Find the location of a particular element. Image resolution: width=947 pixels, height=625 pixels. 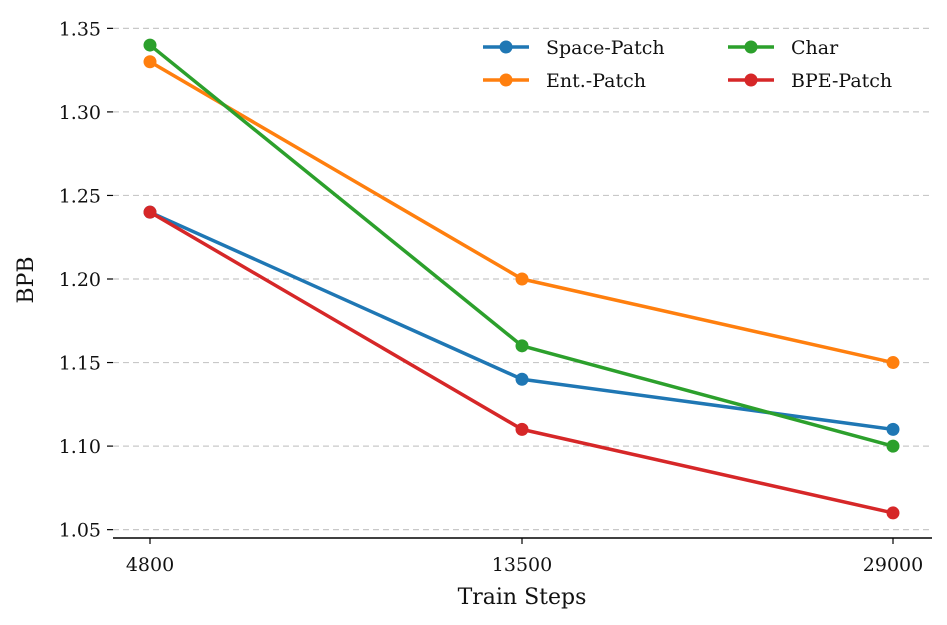

x-tick-label-13500: 13500 is located at coordinates (522, 565).